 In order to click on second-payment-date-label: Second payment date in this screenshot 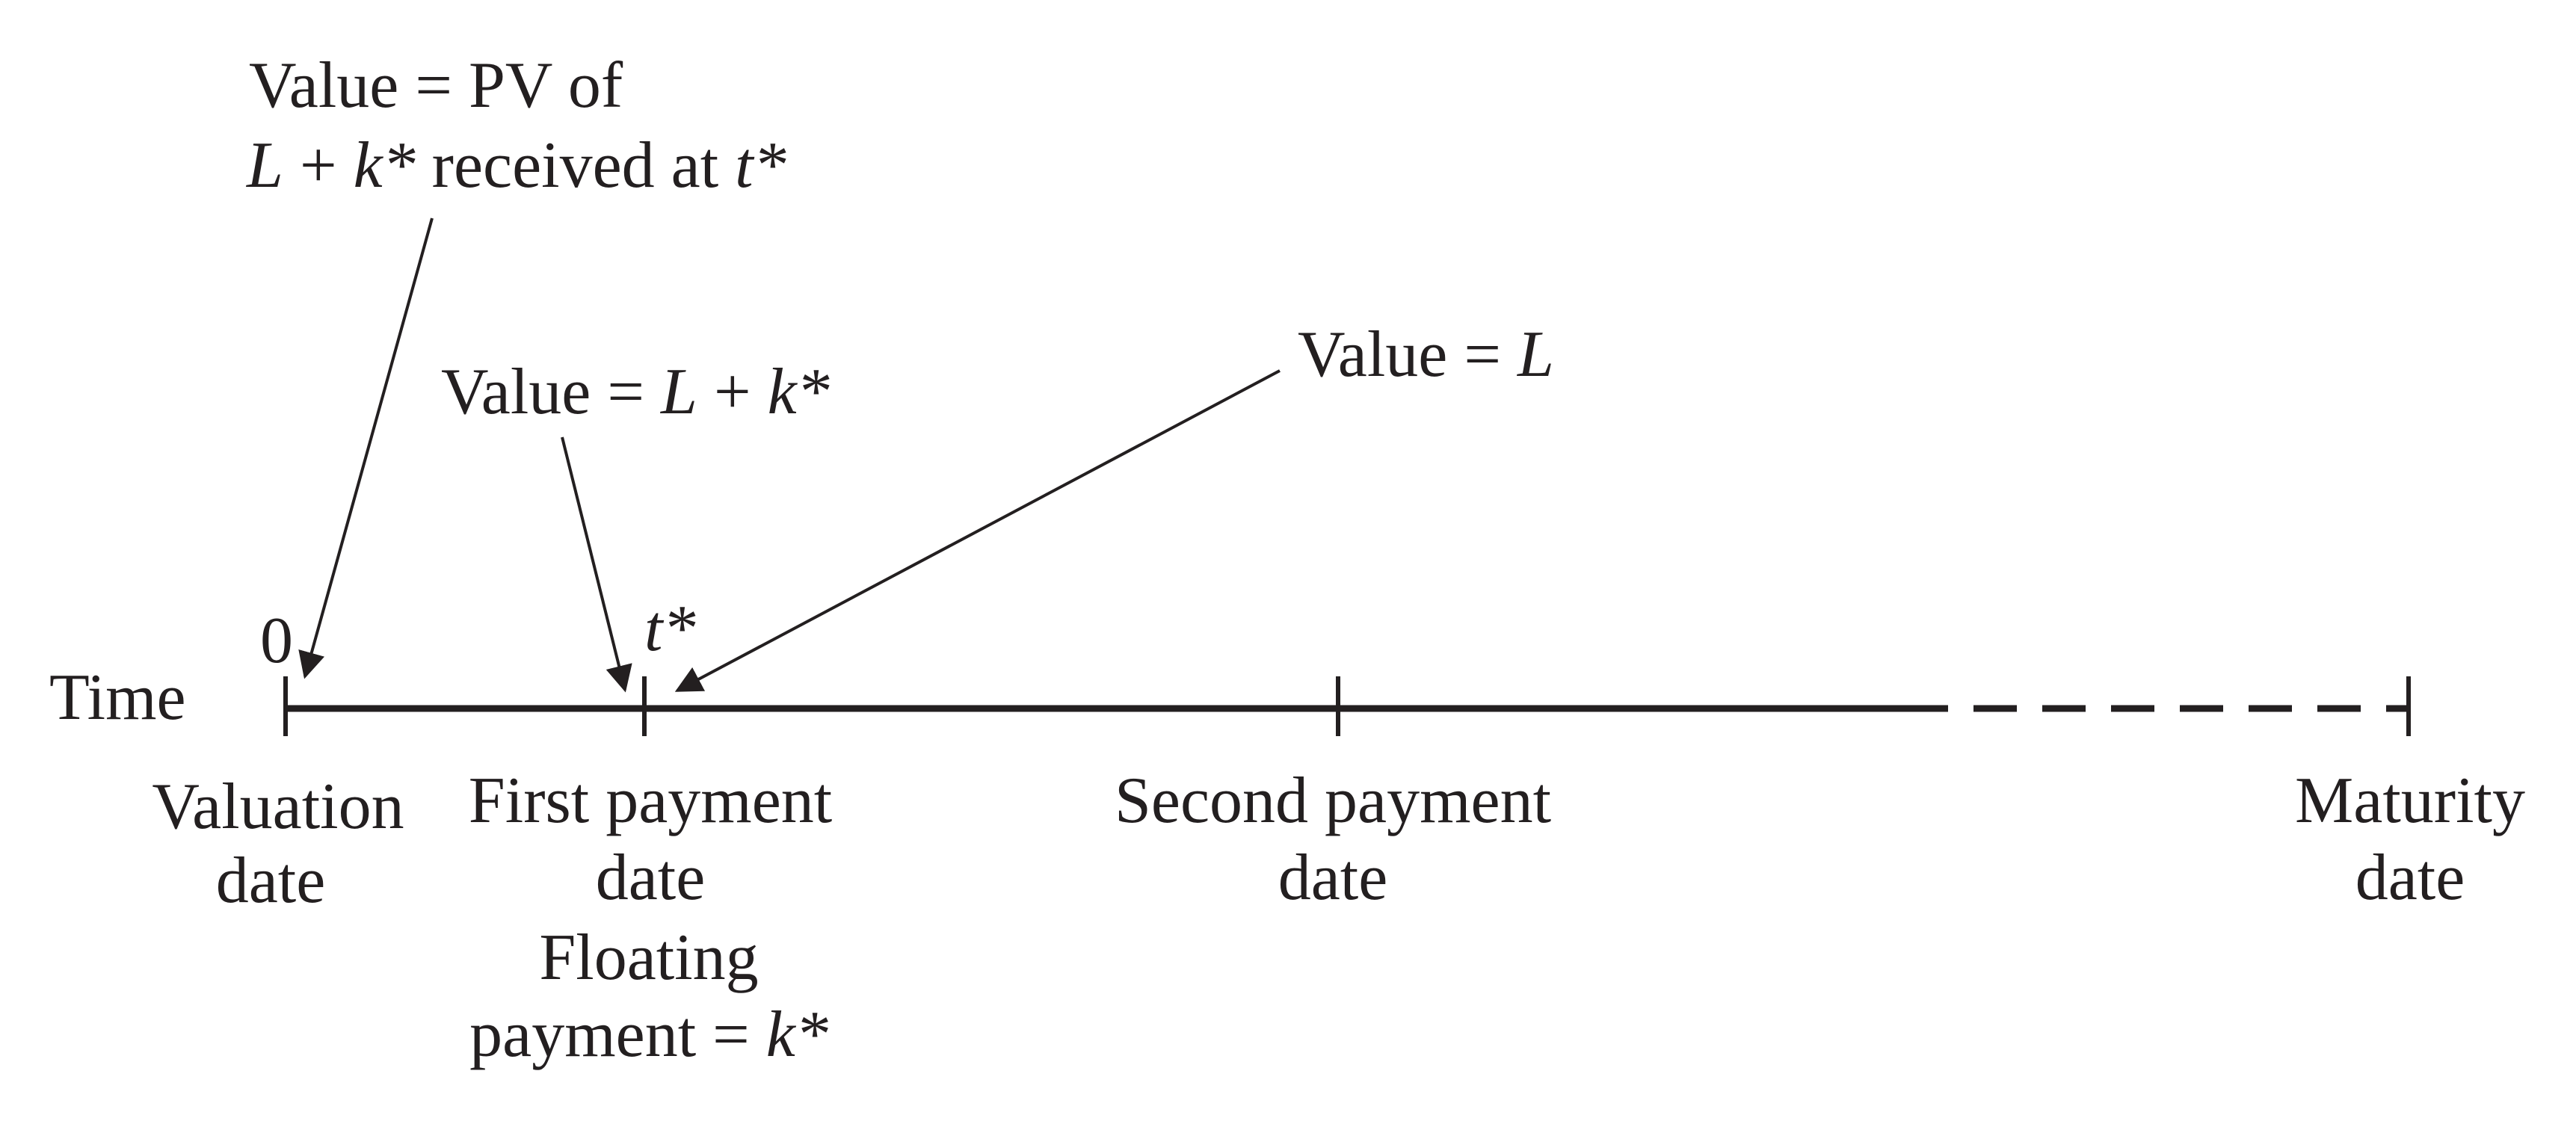, I will do `click(1333, 839)`.